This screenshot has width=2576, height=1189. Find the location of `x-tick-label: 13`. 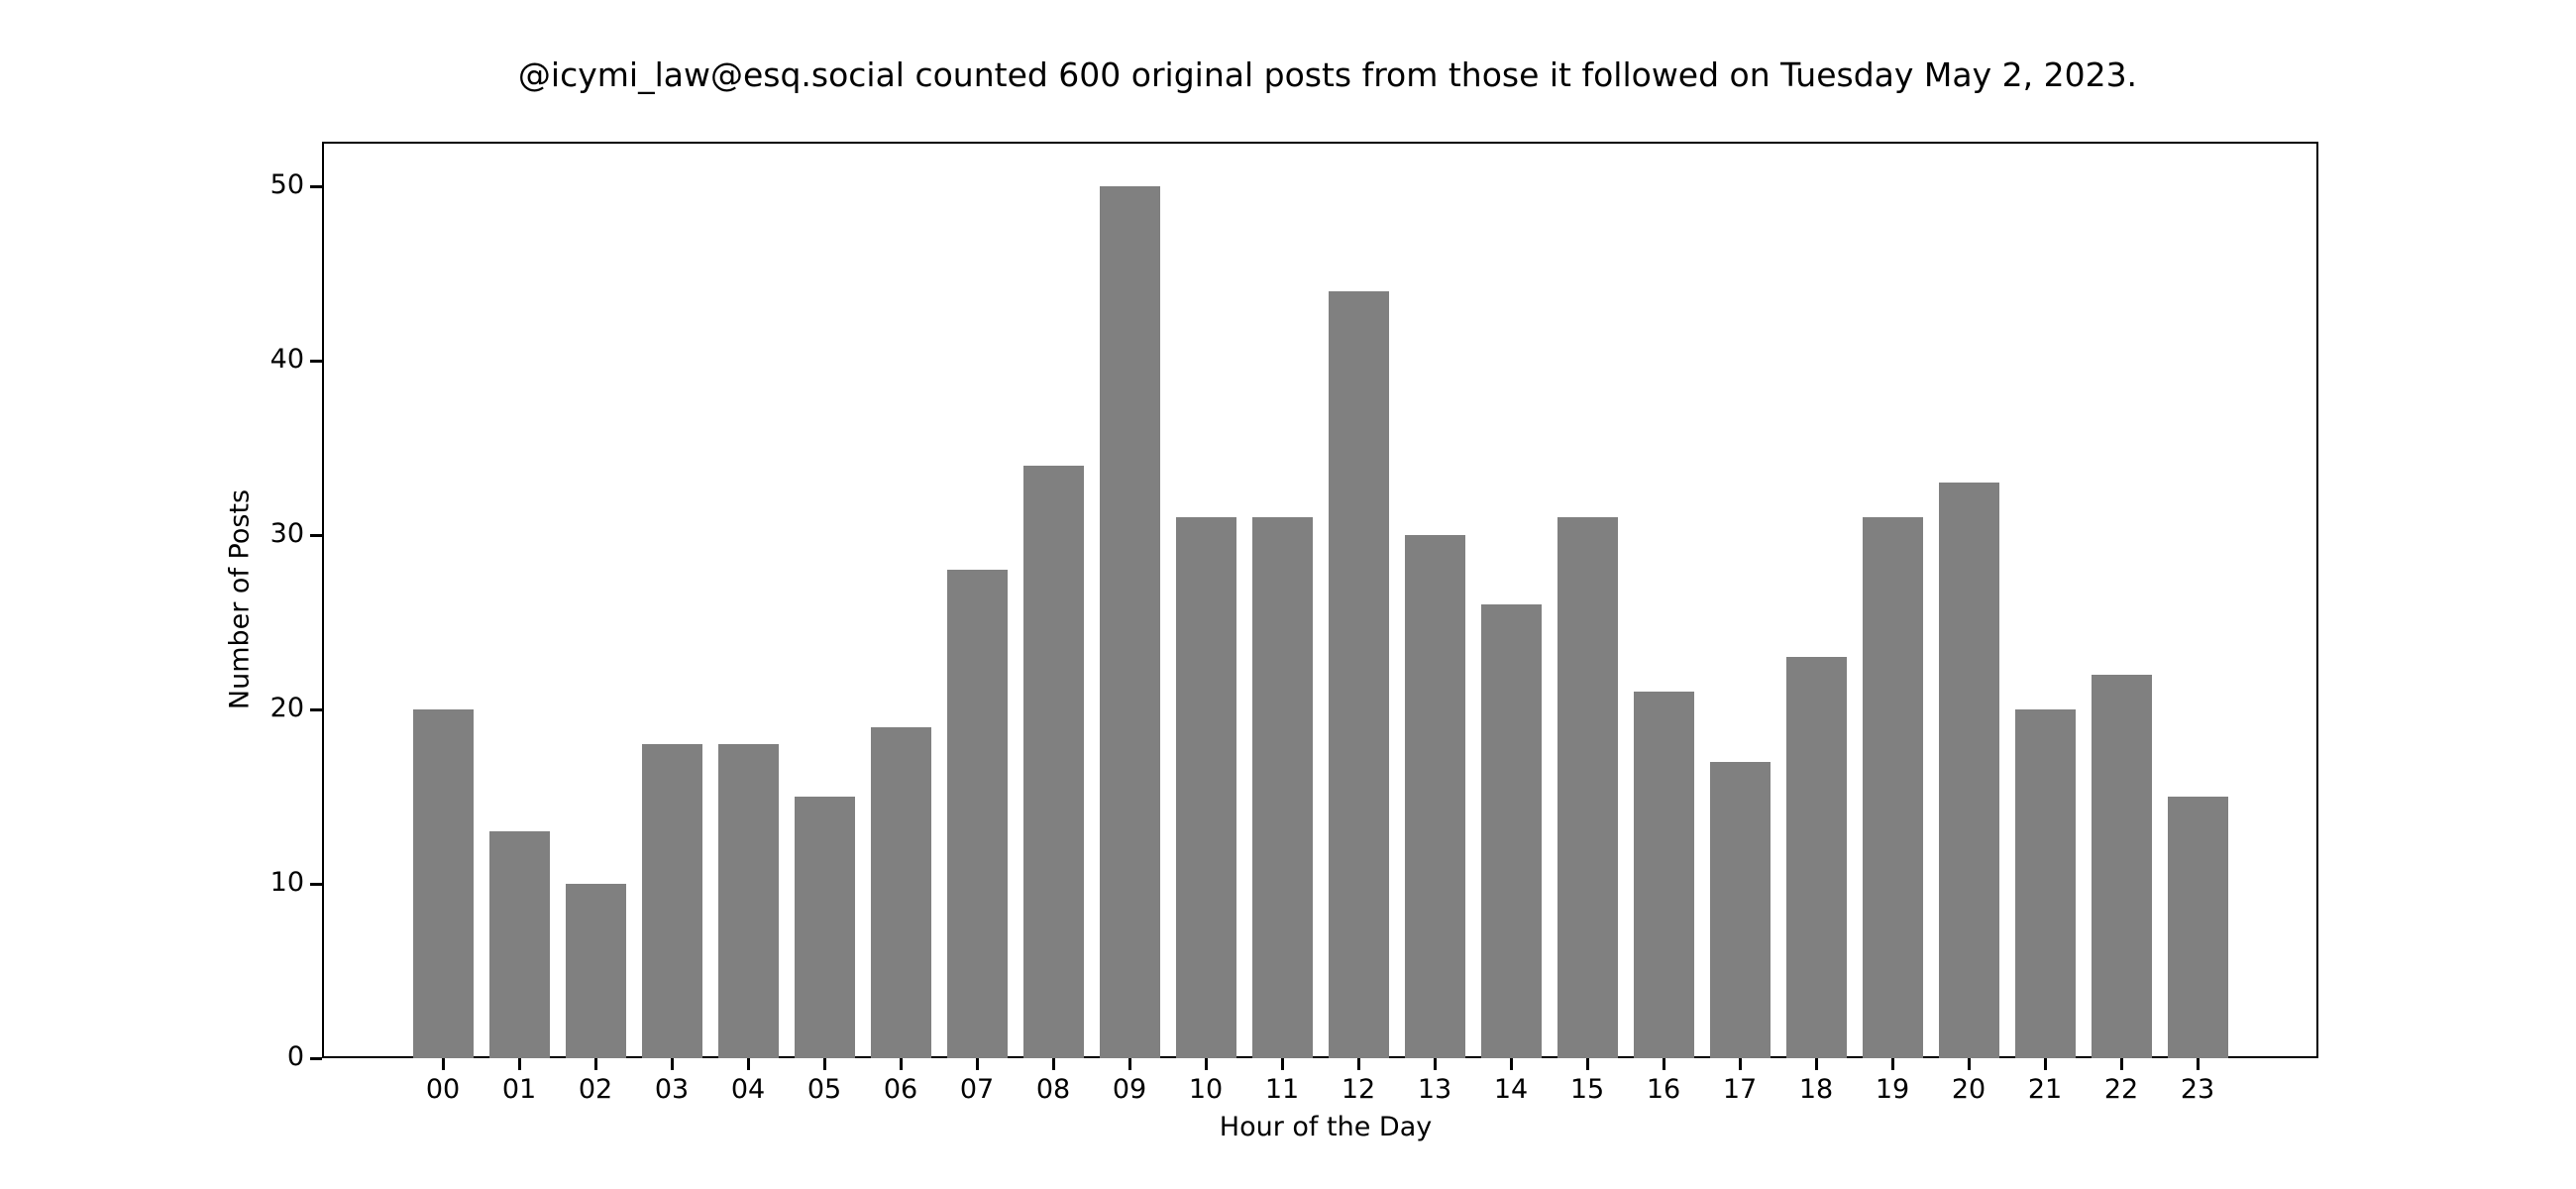

x-tick-label: 13 is located at coordinates (1434, 1089).